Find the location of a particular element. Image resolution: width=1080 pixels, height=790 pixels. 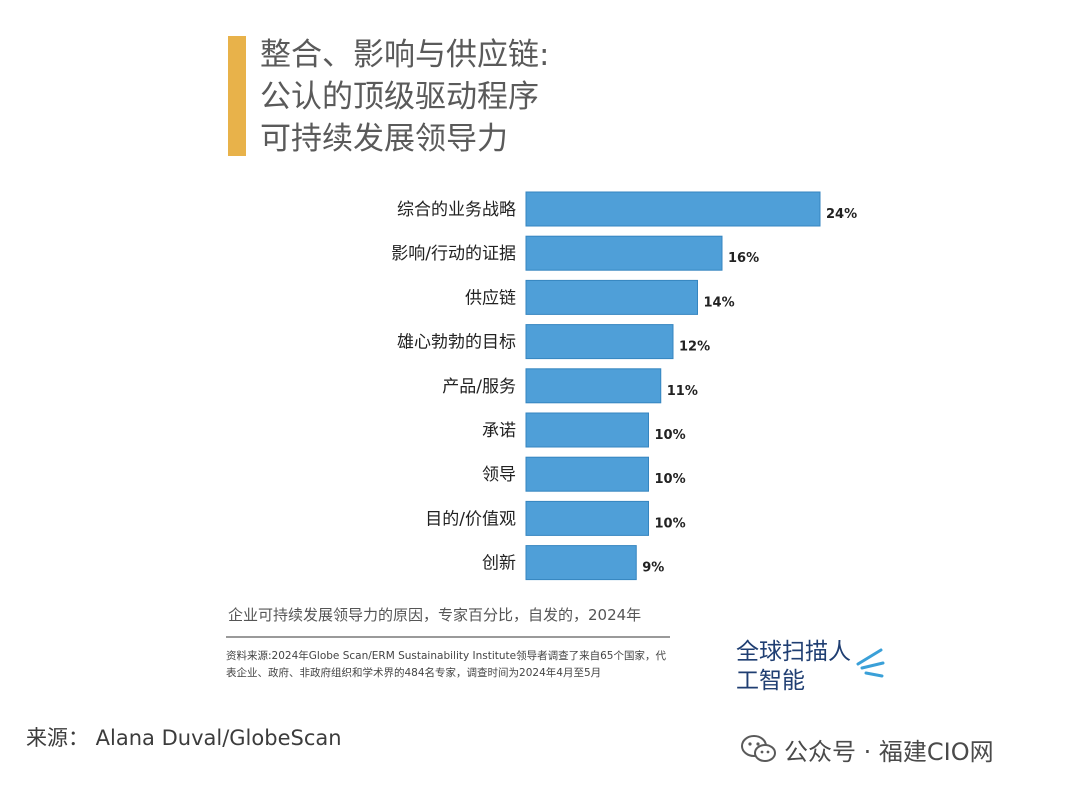

brand-rays-icon is located at coordinates (870, 663).